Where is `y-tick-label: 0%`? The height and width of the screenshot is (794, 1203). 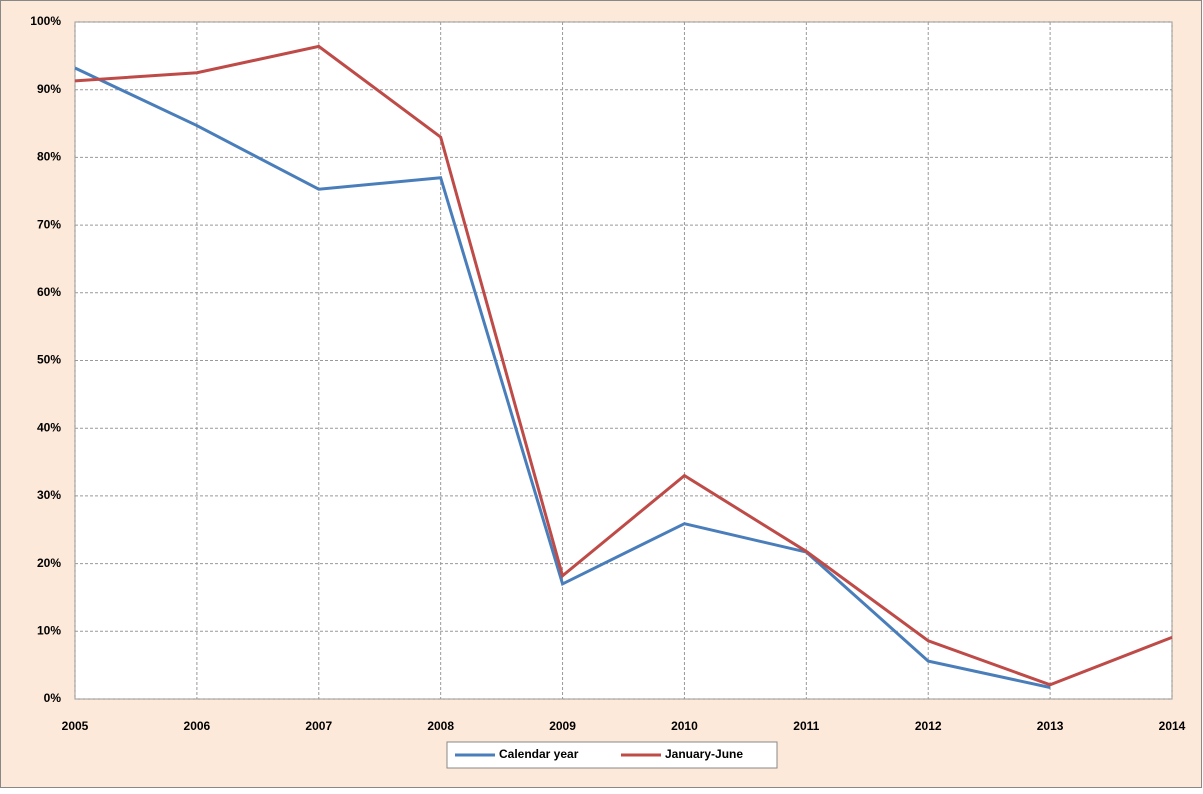
y-tick-label: 0% is located at coordinates (53, 698).